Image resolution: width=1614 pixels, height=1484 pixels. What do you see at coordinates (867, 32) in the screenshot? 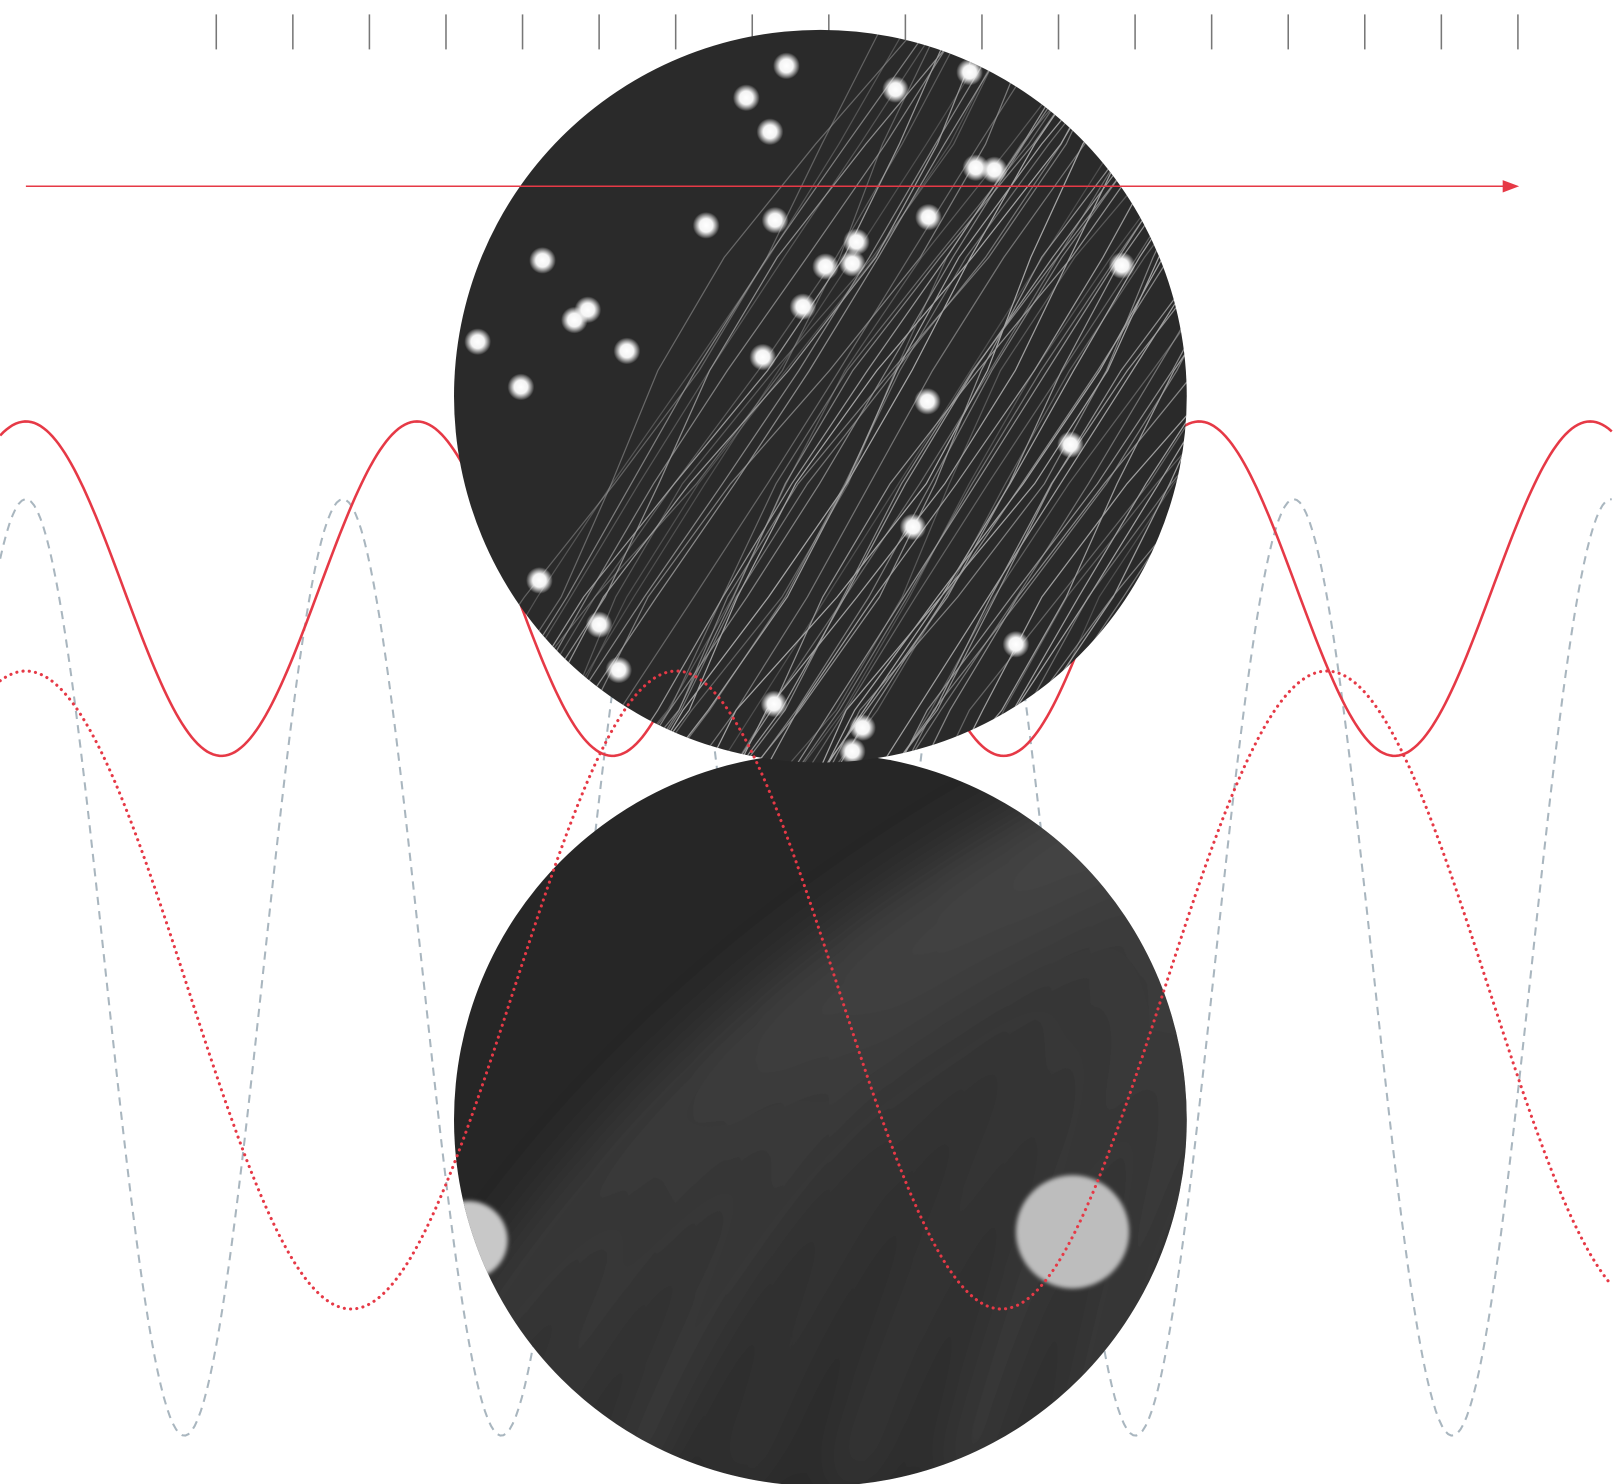
I see `tick-marks` at bounding box center [867, 32].